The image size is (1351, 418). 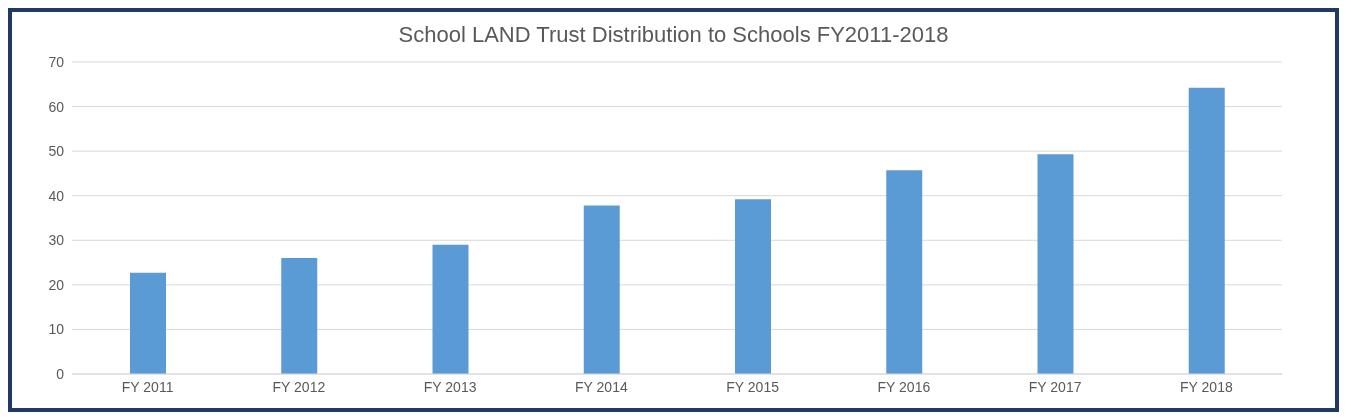 I want to click on x-tick-label: FY 2013, so click(x=450, y=386).